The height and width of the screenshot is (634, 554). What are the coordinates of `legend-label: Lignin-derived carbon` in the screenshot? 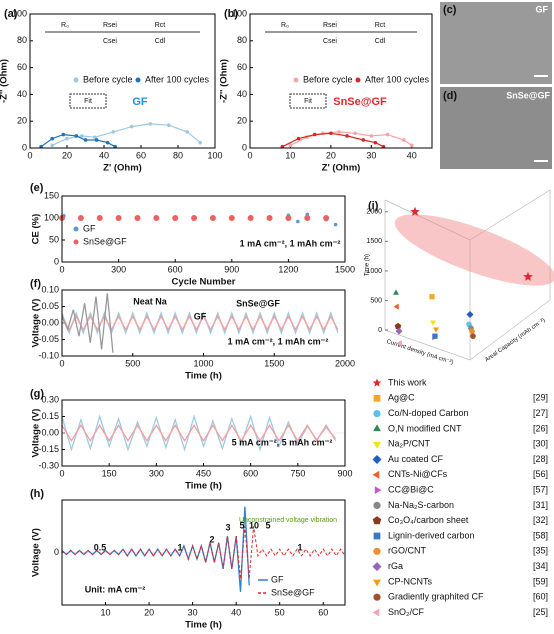 It's located at (431, 535).